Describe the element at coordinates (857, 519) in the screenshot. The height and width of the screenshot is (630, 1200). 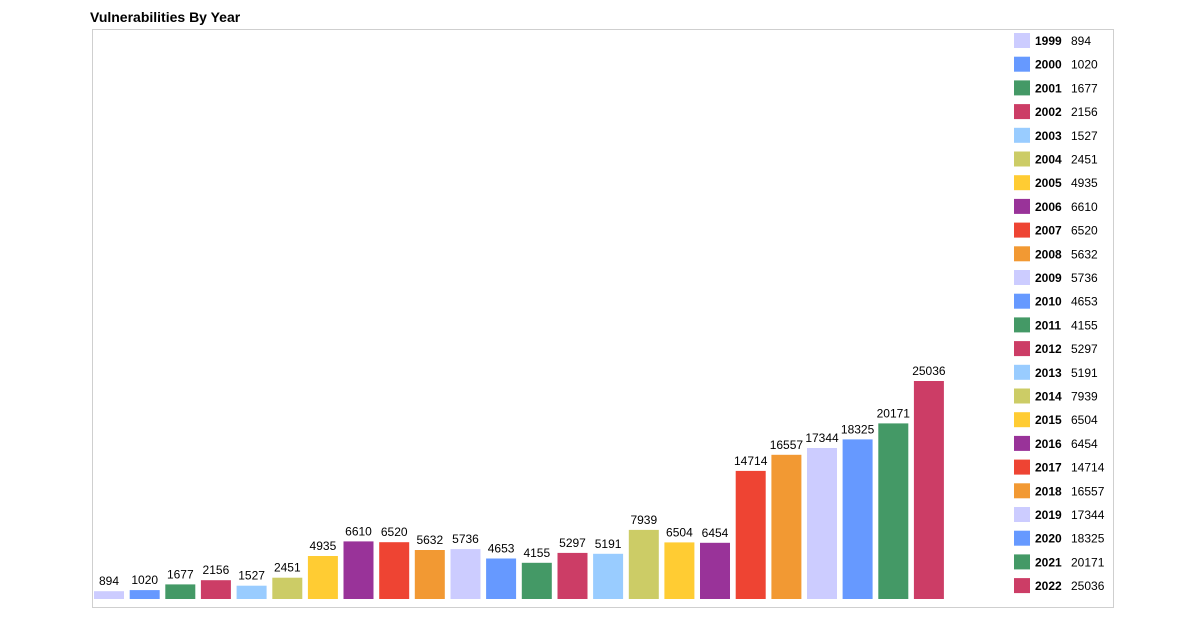
I see `bar-2020` at that location.